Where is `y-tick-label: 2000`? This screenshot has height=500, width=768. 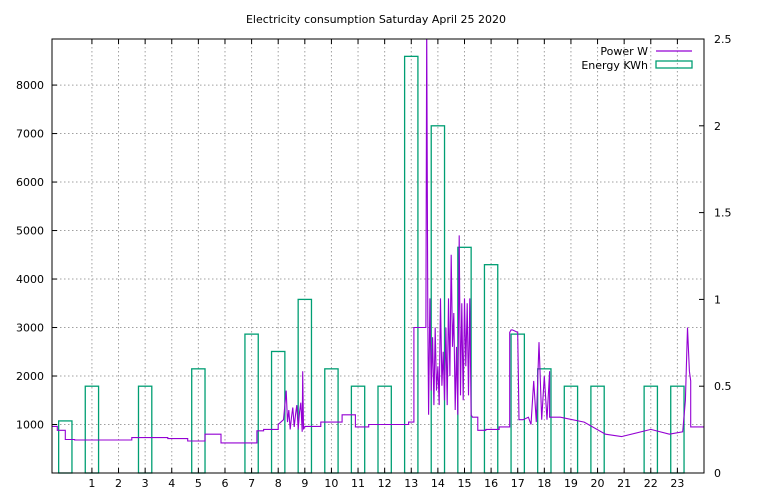 y-tick-label: 2000 is located at coordinates (30, 376).